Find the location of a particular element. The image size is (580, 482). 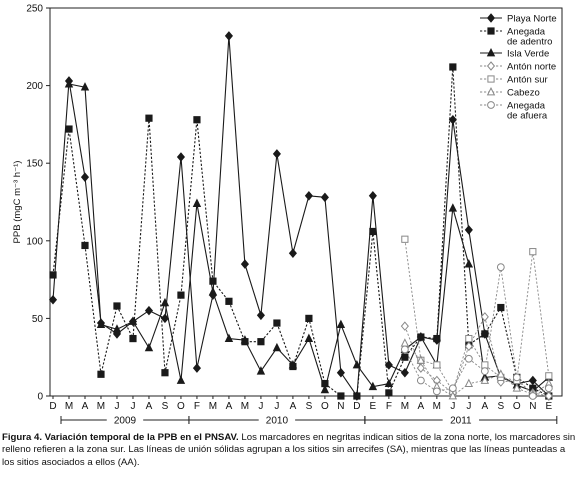

year-label: 2010 is located at coordinates (277, 421).